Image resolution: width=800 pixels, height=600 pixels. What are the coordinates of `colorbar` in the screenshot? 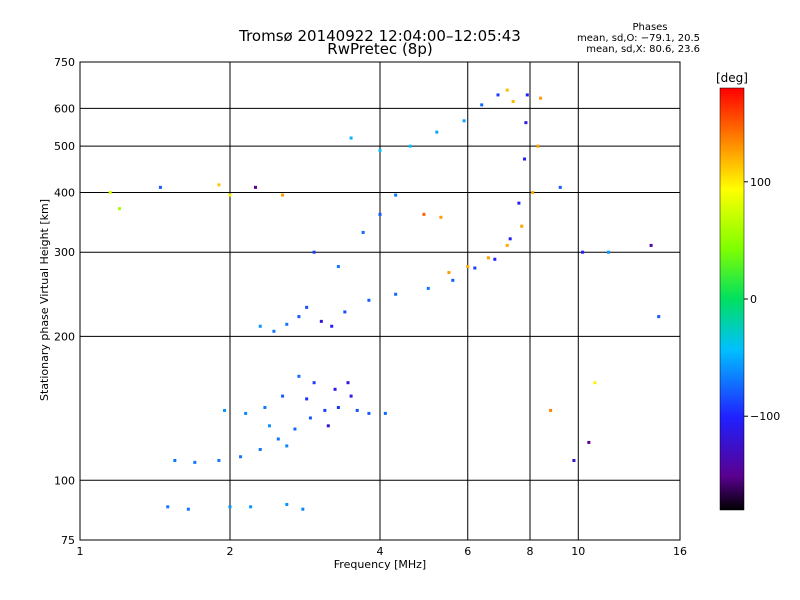 It's located at (732, 299).